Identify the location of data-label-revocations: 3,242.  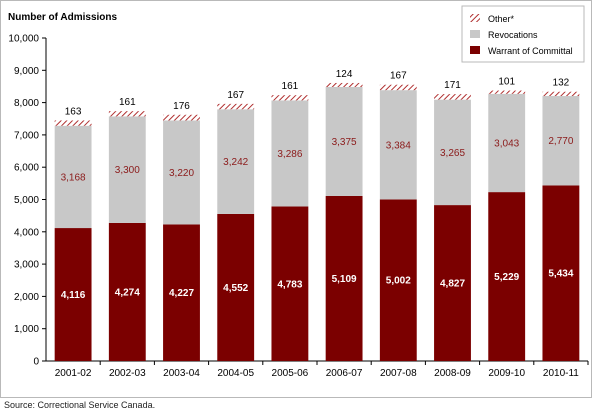
(235, 162).